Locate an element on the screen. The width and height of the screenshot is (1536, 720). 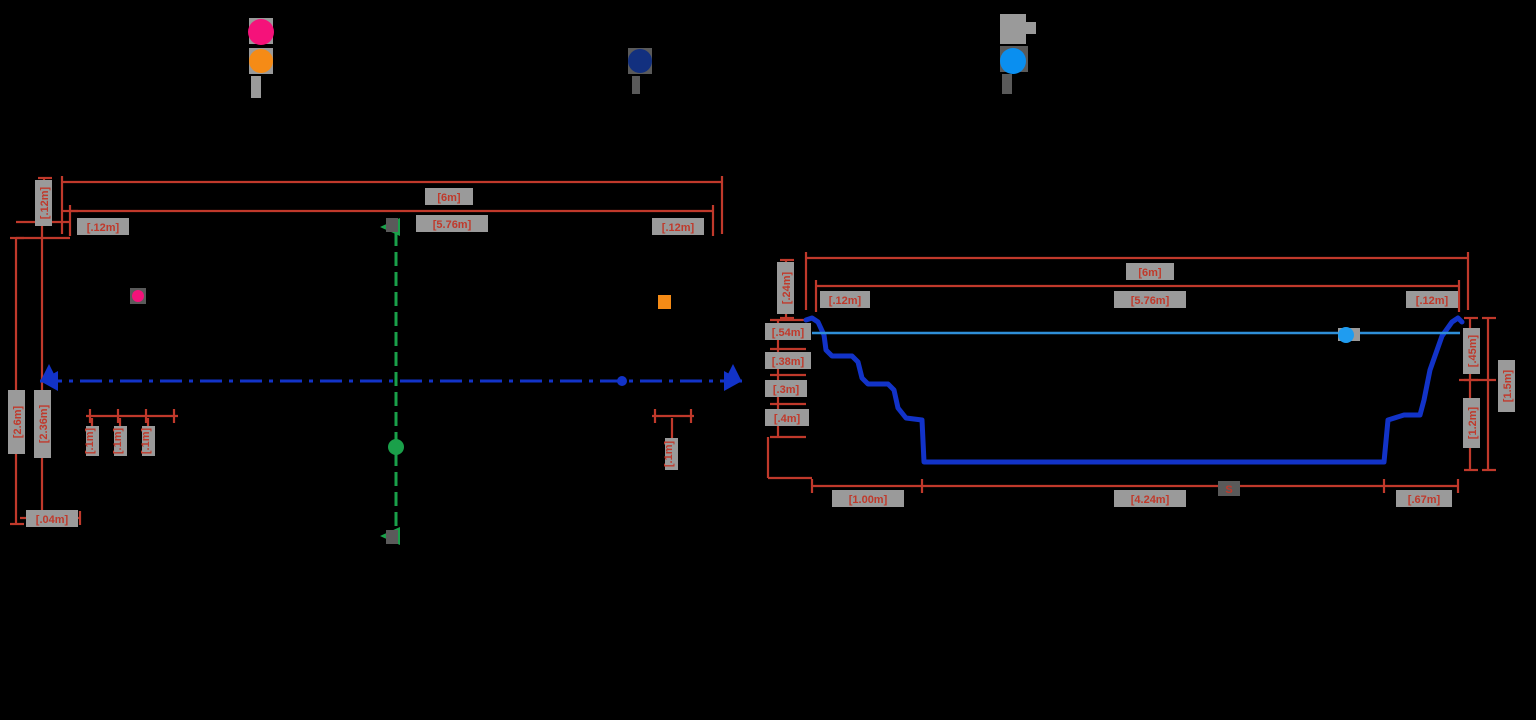
section-step3-label: [.3m] is located at coordinates (786, 390).